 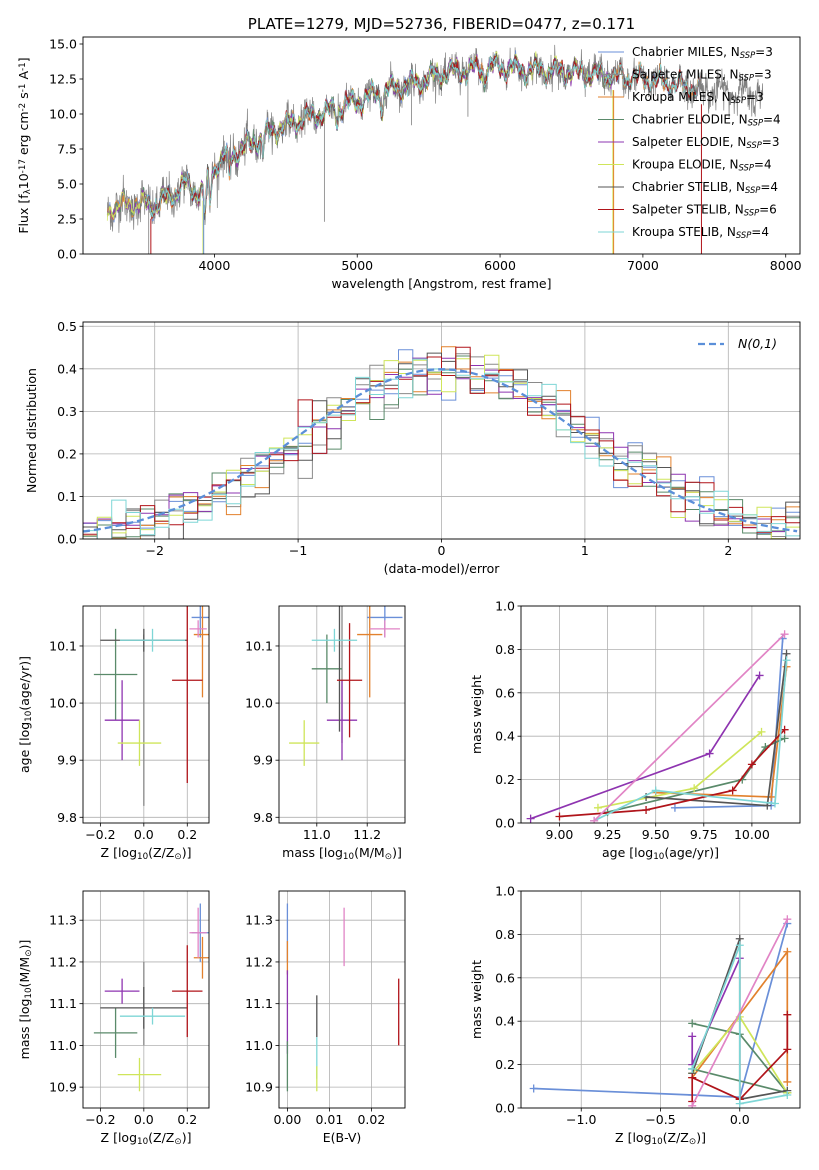 I want to click on plot-area-residuals, so click(x=441, y=442).